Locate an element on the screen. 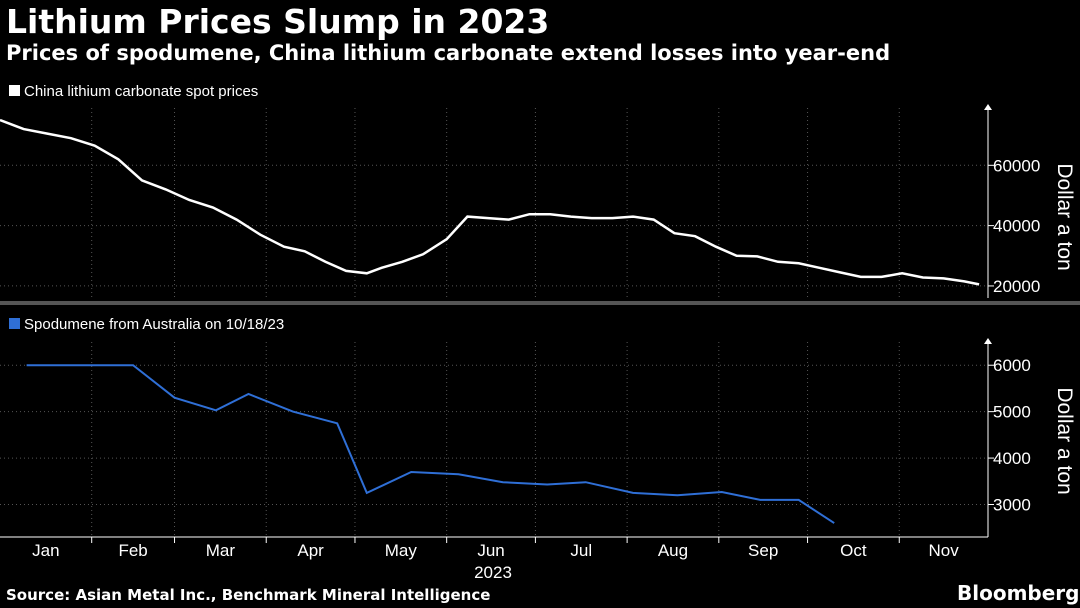  x-tick-label: Nov is located at coordinates (944, 550).